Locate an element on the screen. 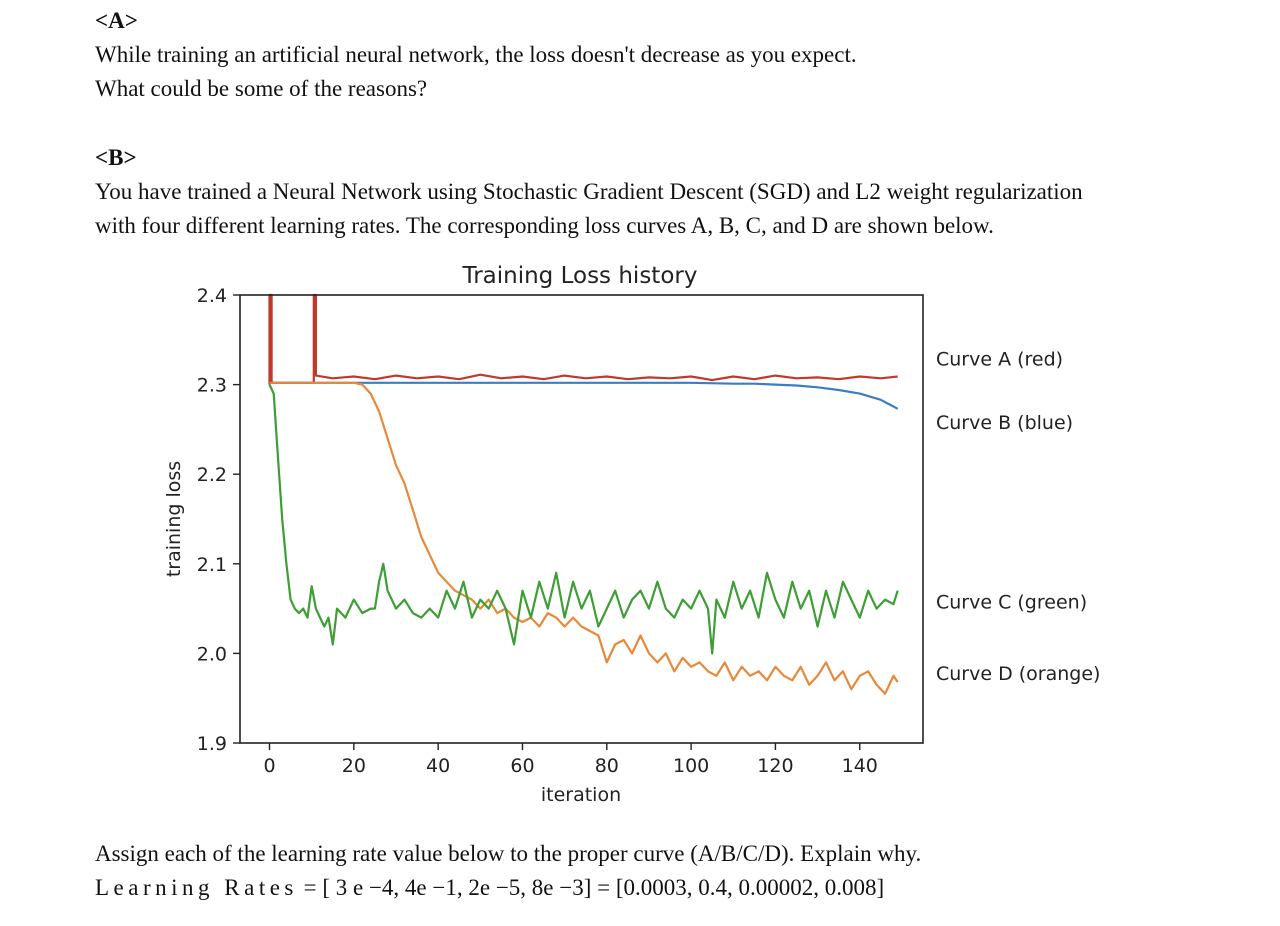  chart-title: Training Loss history is located at coordinates (580, 276).